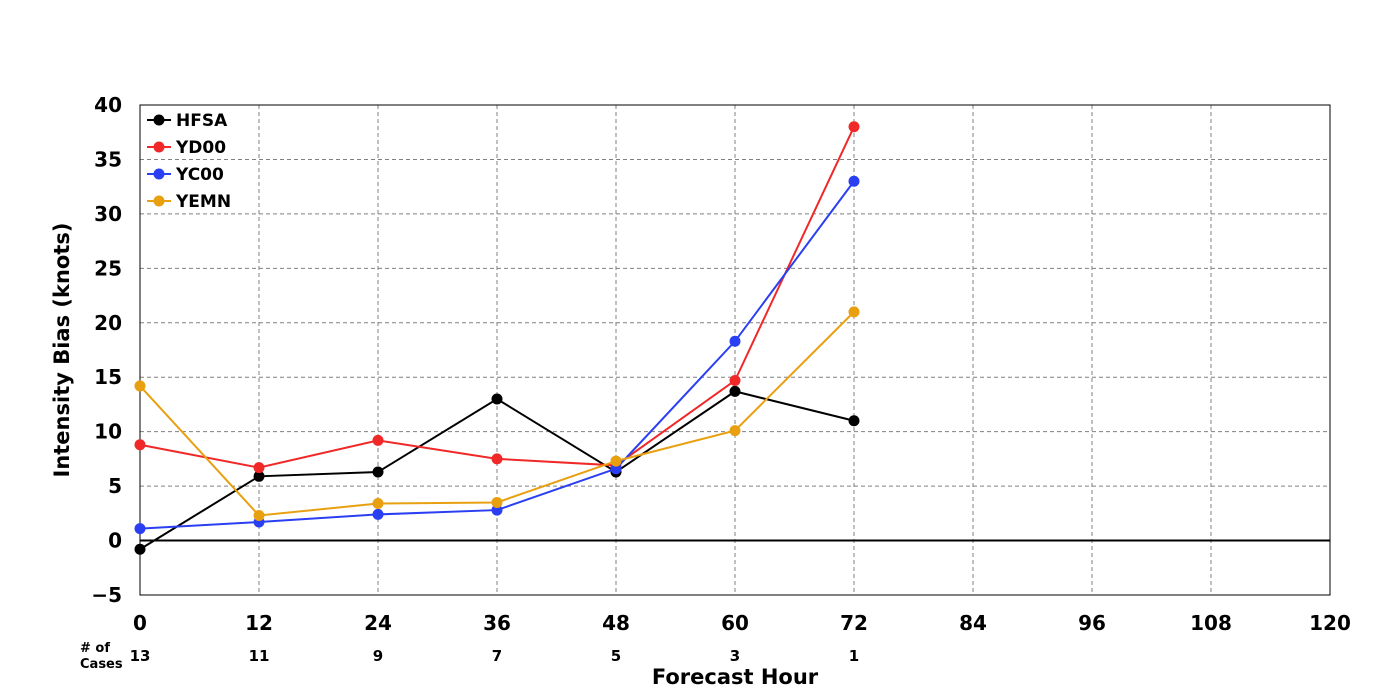 This screenshot has height=700, width=1400. I want to click on x-tick-label: 84, so click(973, 623).